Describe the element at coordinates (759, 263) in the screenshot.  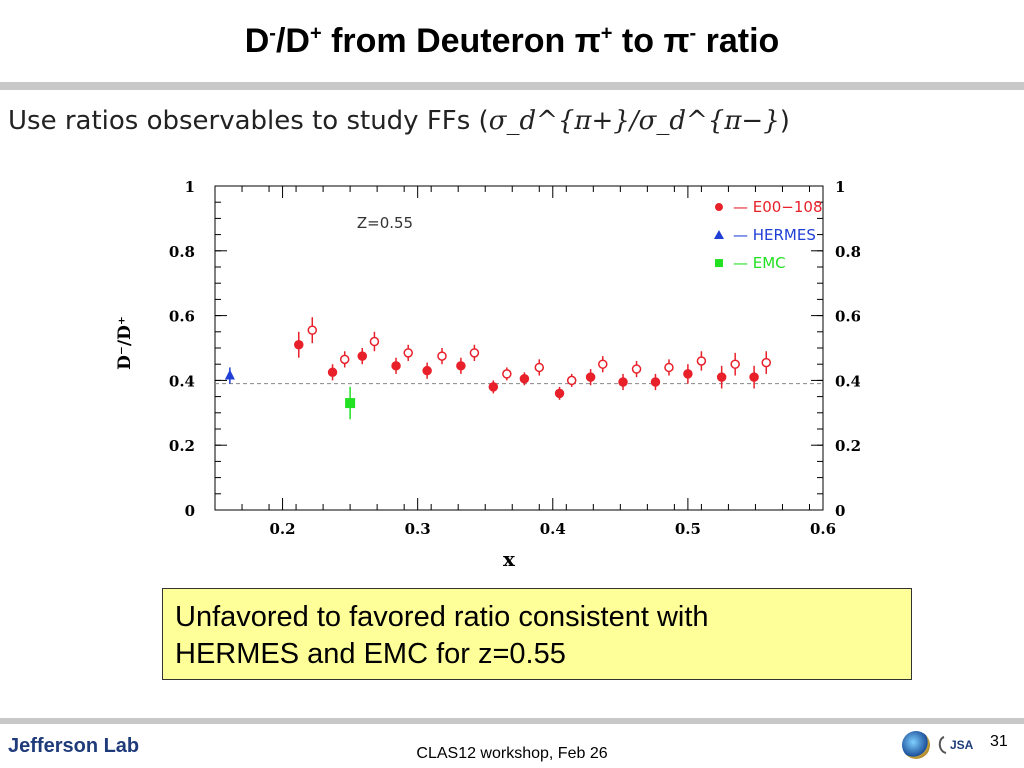
I see `legend-label: — EMC` at that location.